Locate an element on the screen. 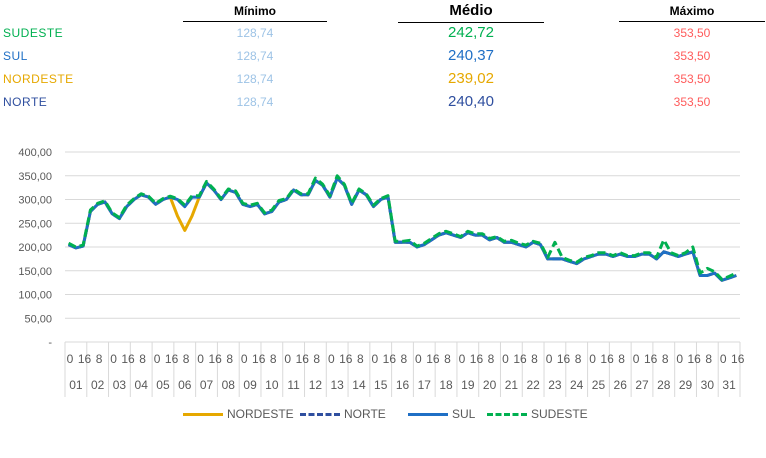  x-day-label: 24 is located at coordinates (577, 385).